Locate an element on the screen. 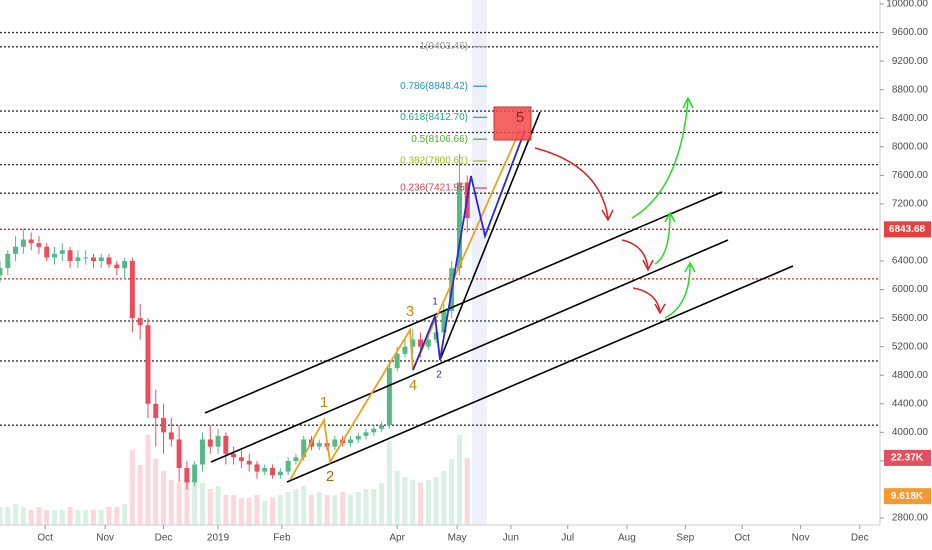  y-tick-label: 9600.00 is located at coordinates (910, 32).